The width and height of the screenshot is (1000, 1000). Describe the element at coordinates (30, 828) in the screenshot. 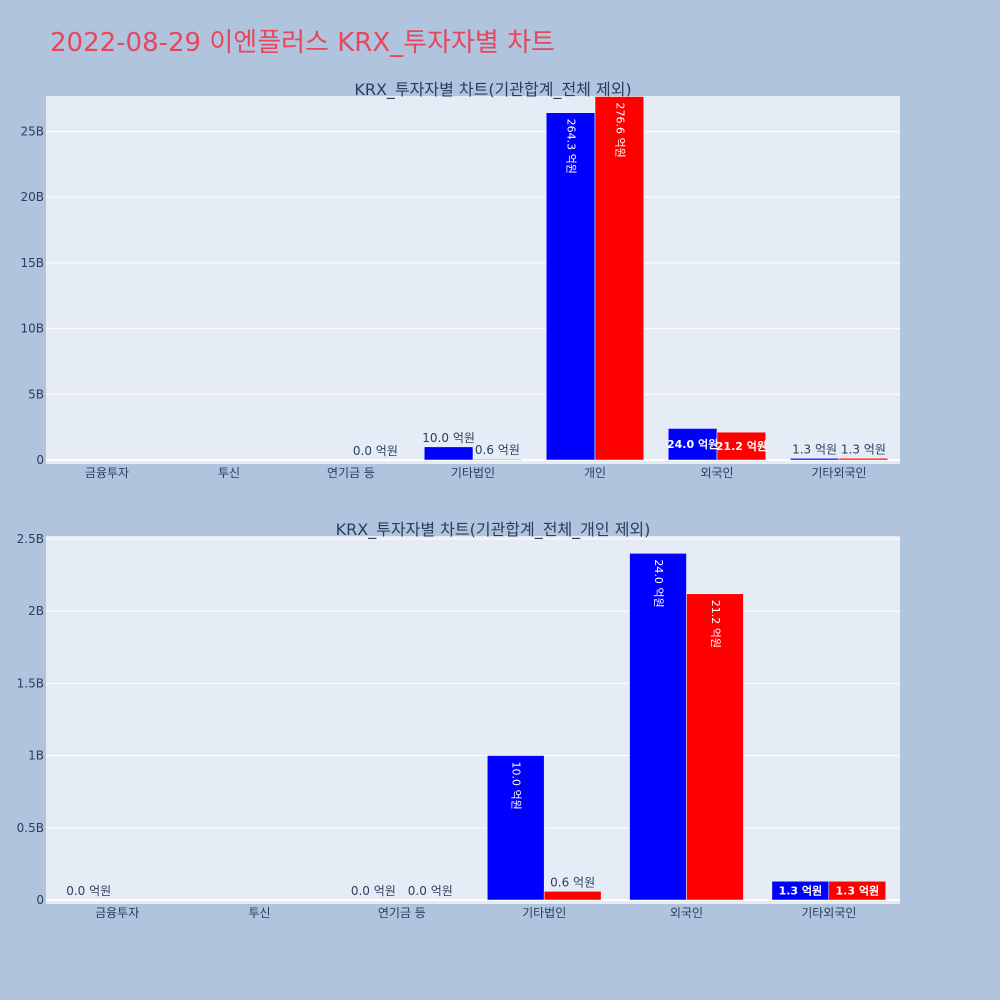

I see `y-tick-label: 0.5B` at that location.